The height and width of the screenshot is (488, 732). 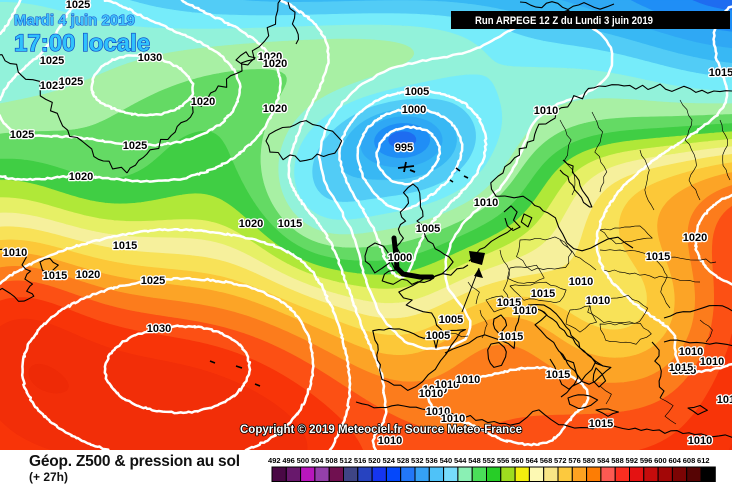 What do you see at coordinates (489, 460) in the screenshot?
I see `svg-text: 552` at bounding box center [489, 460].